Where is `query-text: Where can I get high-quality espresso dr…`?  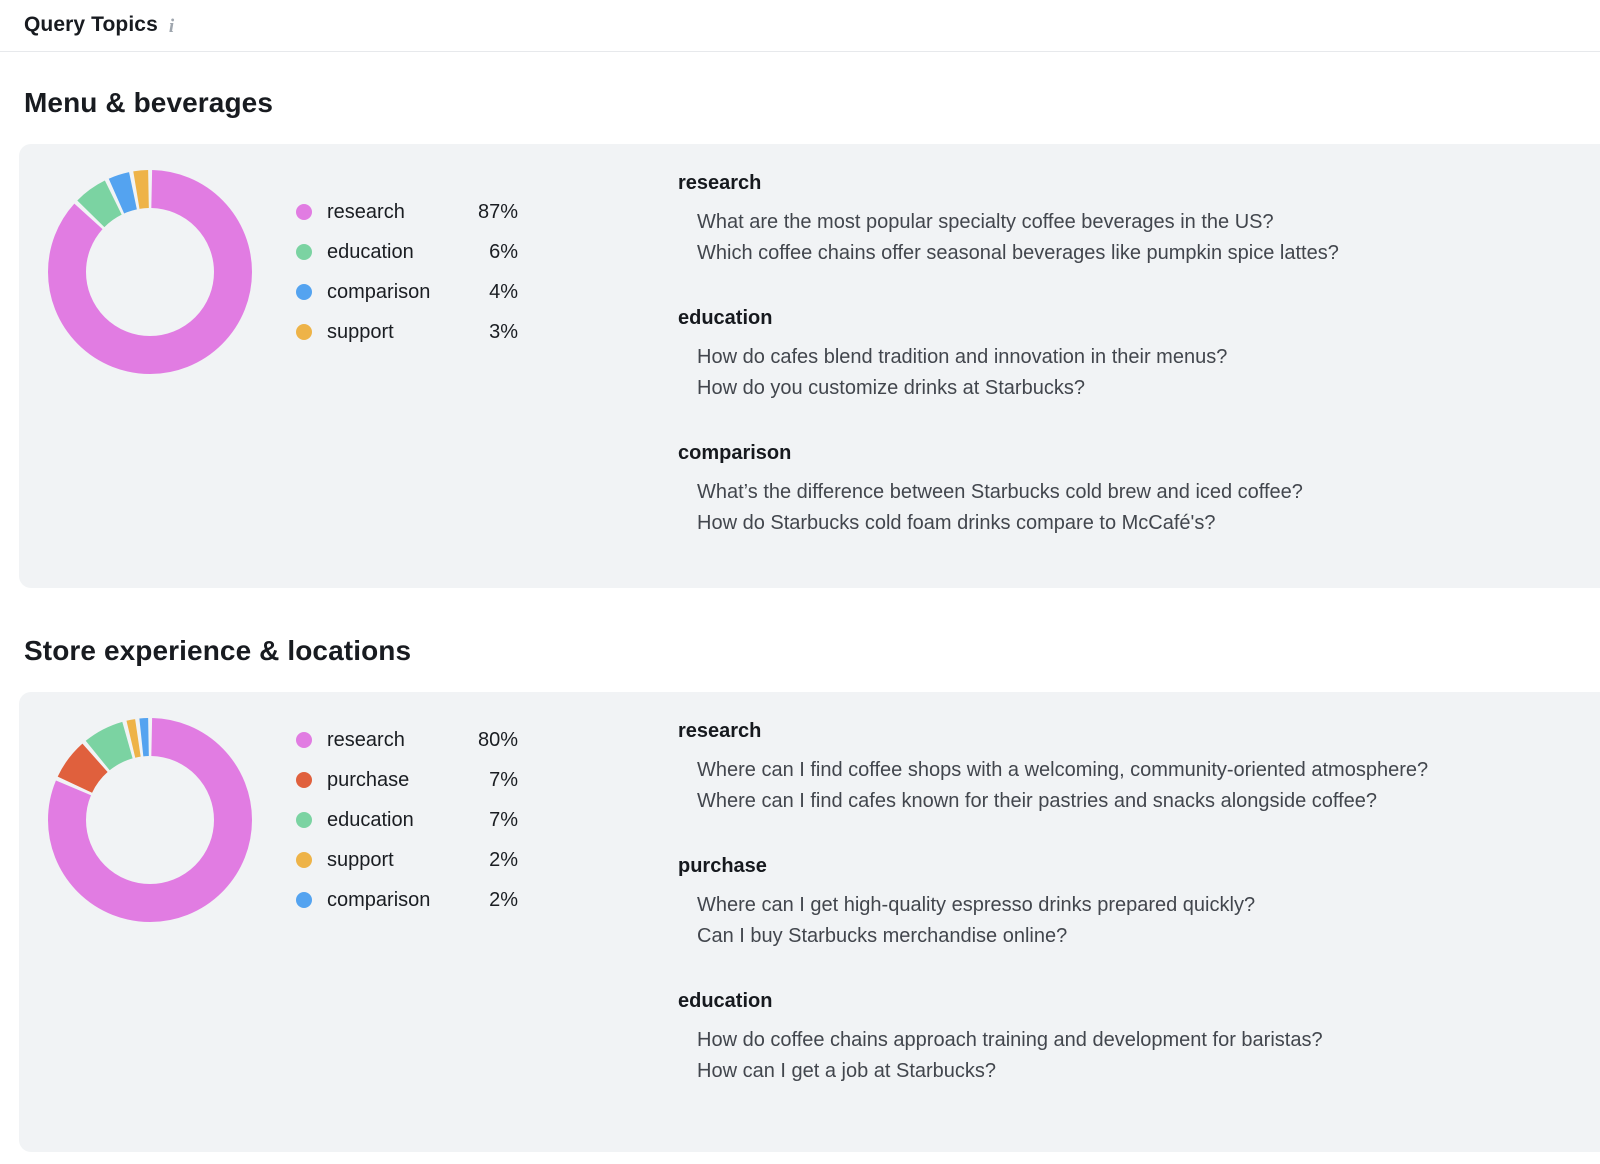 query-text: Where can I get high-quality espresso dr… is located at coordinates (976, 905).